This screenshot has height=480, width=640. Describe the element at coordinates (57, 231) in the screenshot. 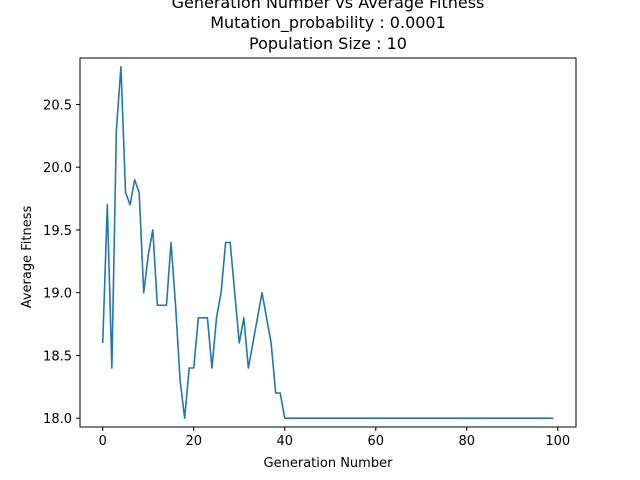

I see `y-tick-label: 19.5` at that location.